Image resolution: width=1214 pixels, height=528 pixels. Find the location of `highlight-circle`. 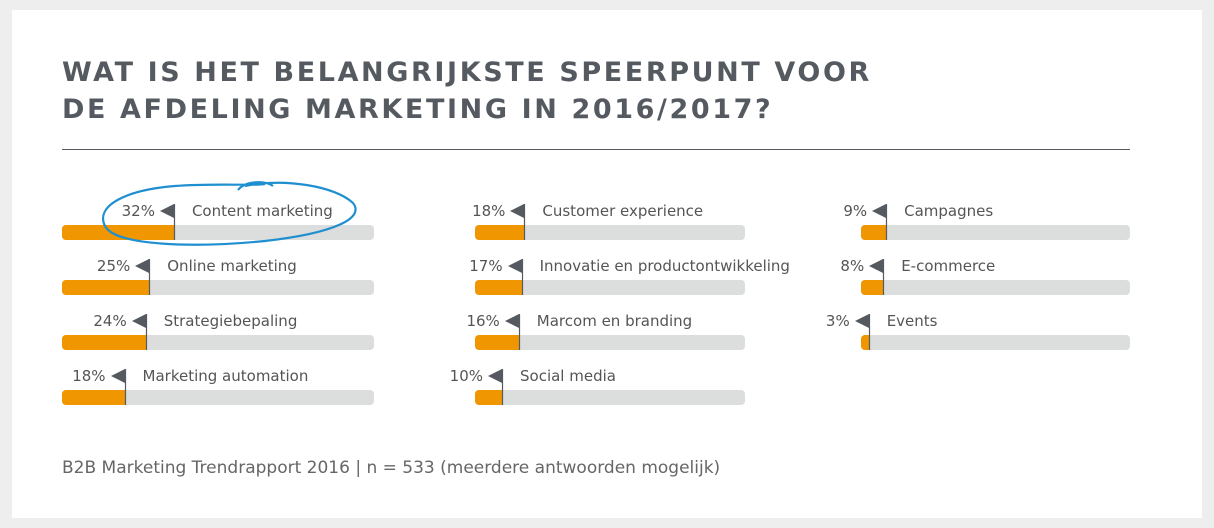

highlight-circle is located at coordinates (229, 213).